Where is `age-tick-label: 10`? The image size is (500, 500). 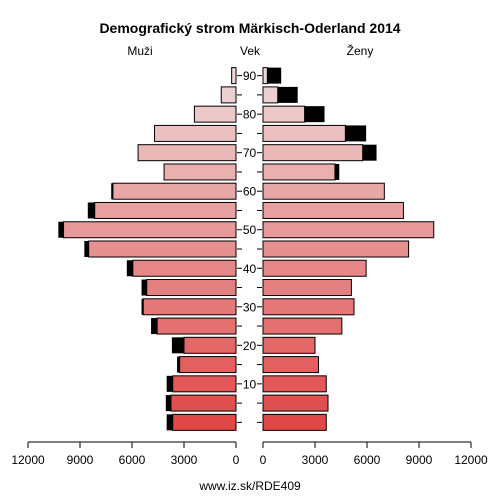
age-tick-label: 10 is located at coordinates (250, 384).